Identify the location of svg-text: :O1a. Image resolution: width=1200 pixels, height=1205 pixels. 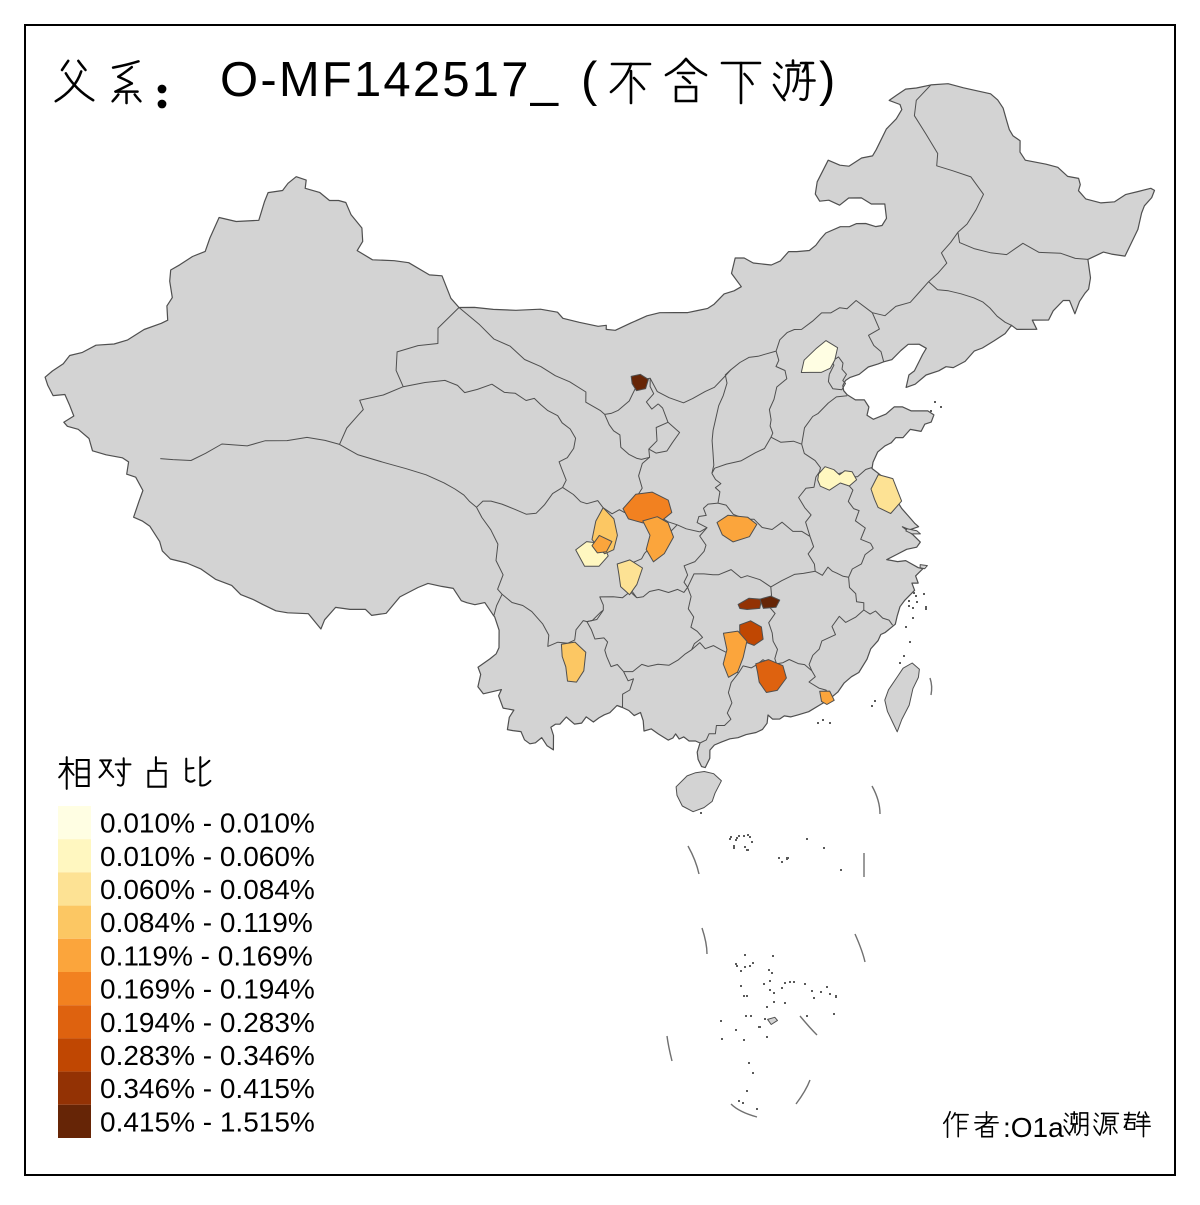
(1033, 1127).